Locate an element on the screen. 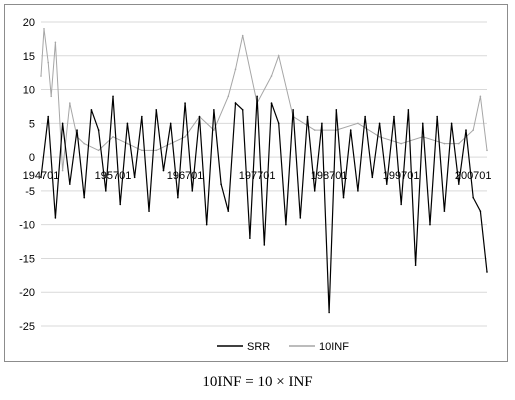 Image resolution: width=515 pixels, height=400 pixels. legend-label: 10INF is located at coordinates (334, 347).